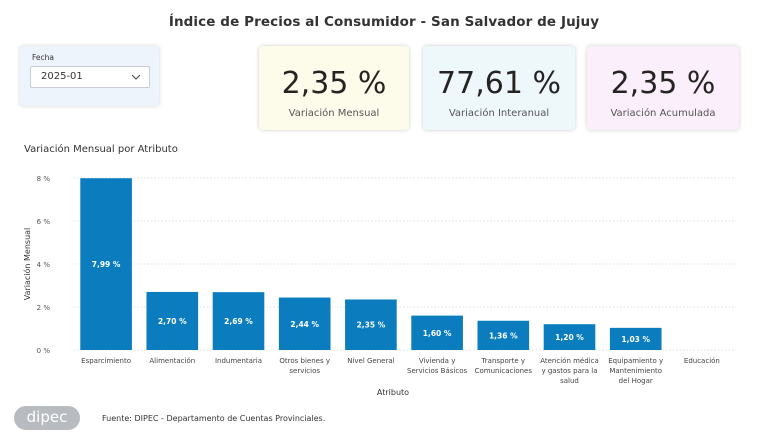 The width and height of the screenshot is (768, 432). I want to click on x-tick-label: Transporte y, so click(503, 361).